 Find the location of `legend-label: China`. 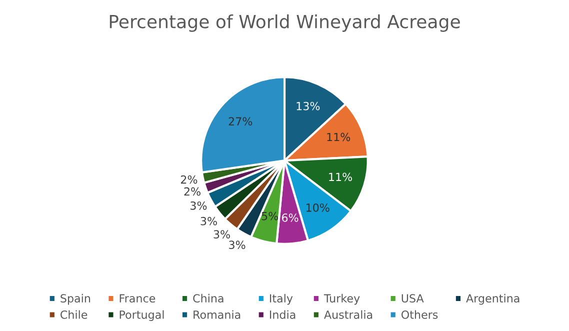

legend-label: China is located at coordinates (208, 298).